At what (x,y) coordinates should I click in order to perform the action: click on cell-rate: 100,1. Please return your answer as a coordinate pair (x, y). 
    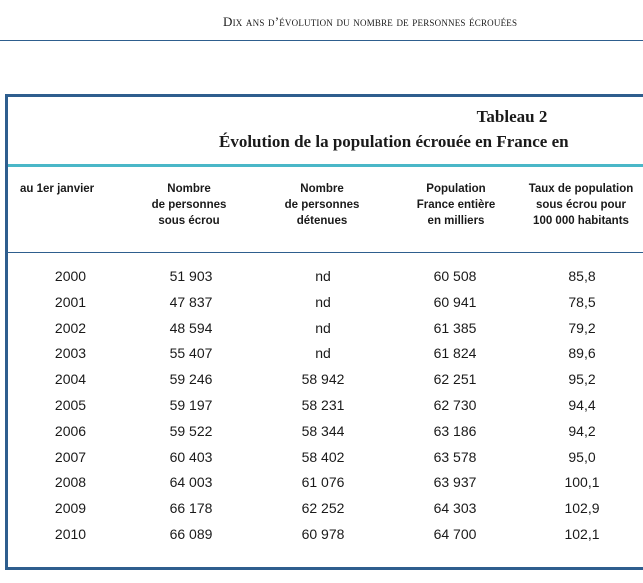
    Looking at the image, I should click on (582, 482).